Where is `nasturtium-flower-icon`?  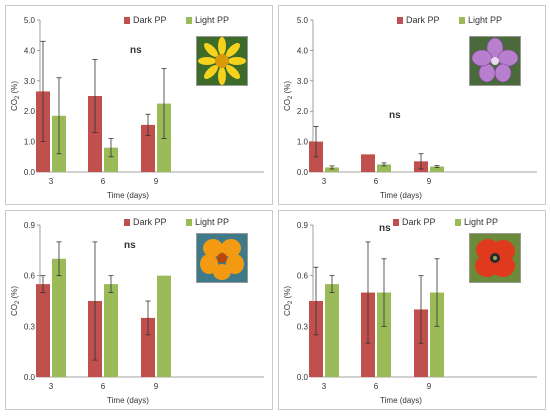 nasturtium-flower-icon is located at coordinates (222, 258).